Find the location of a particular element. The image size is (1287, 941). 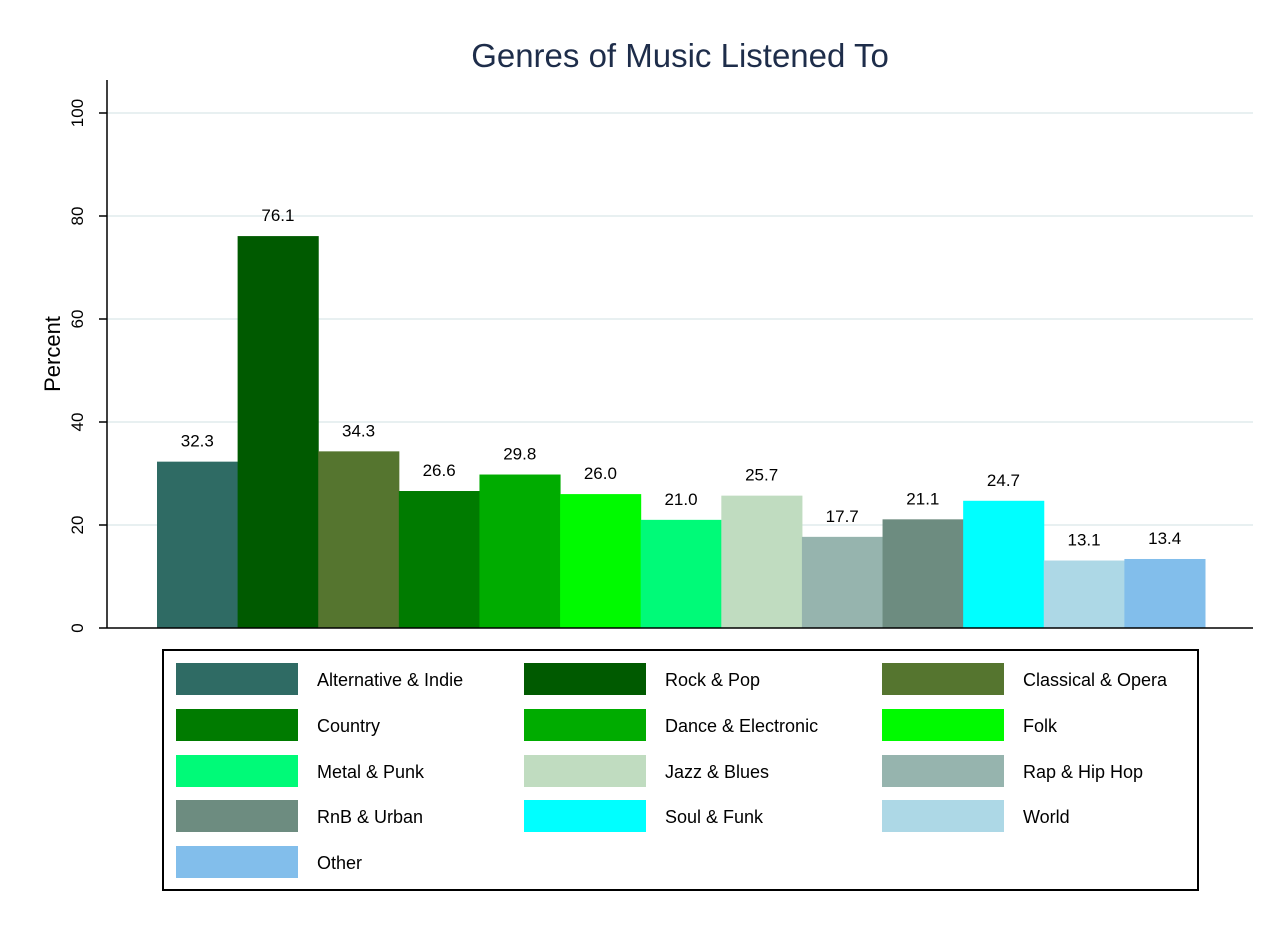

bar-value-label: 17.7 is located at coordinates (842, 516).